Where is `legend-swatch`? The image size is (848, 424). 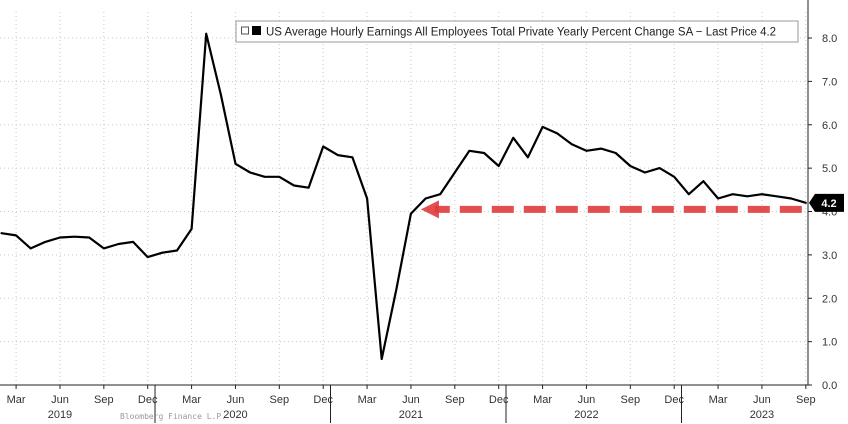 legend-swatch is located at coordinates (256, 30).